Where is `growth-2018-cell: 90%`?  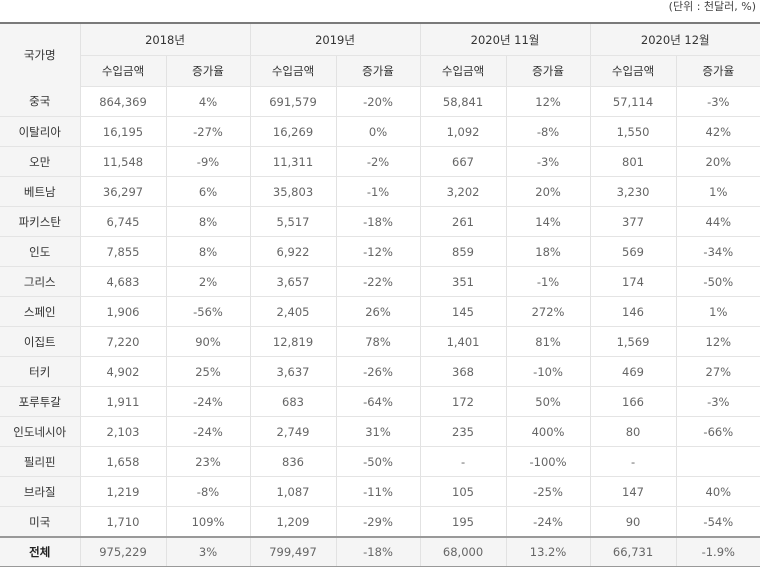 growth-2018-cell: 90% is located at coordinates (208, 341).